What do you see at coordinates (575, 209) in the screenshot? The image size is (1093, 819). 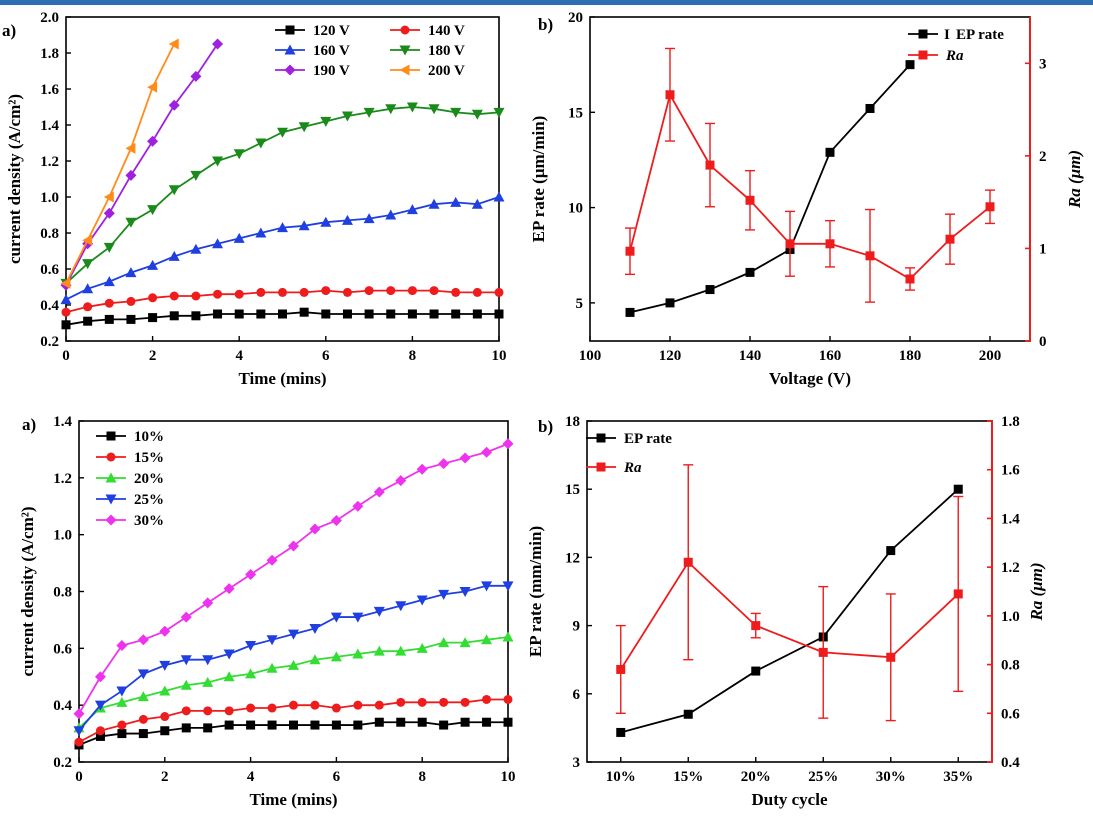 I see `y-tick-label: 10` at bounding box center [575, 209].